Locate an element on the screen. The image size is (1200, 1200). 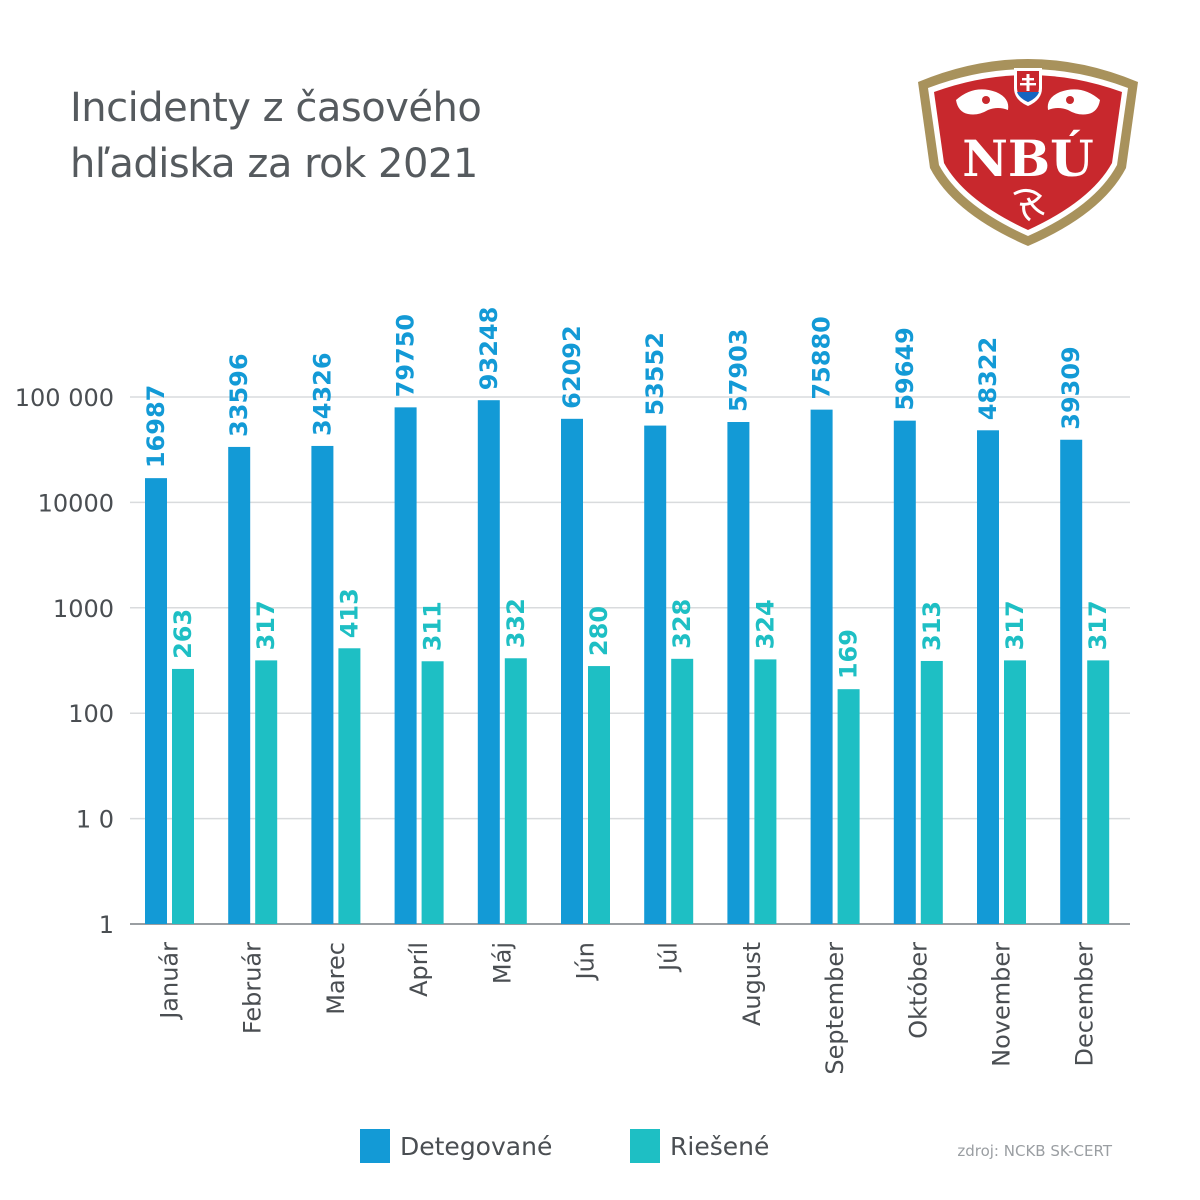
legend-label-resolved: Riešené is located at coordinates (720, 1146).